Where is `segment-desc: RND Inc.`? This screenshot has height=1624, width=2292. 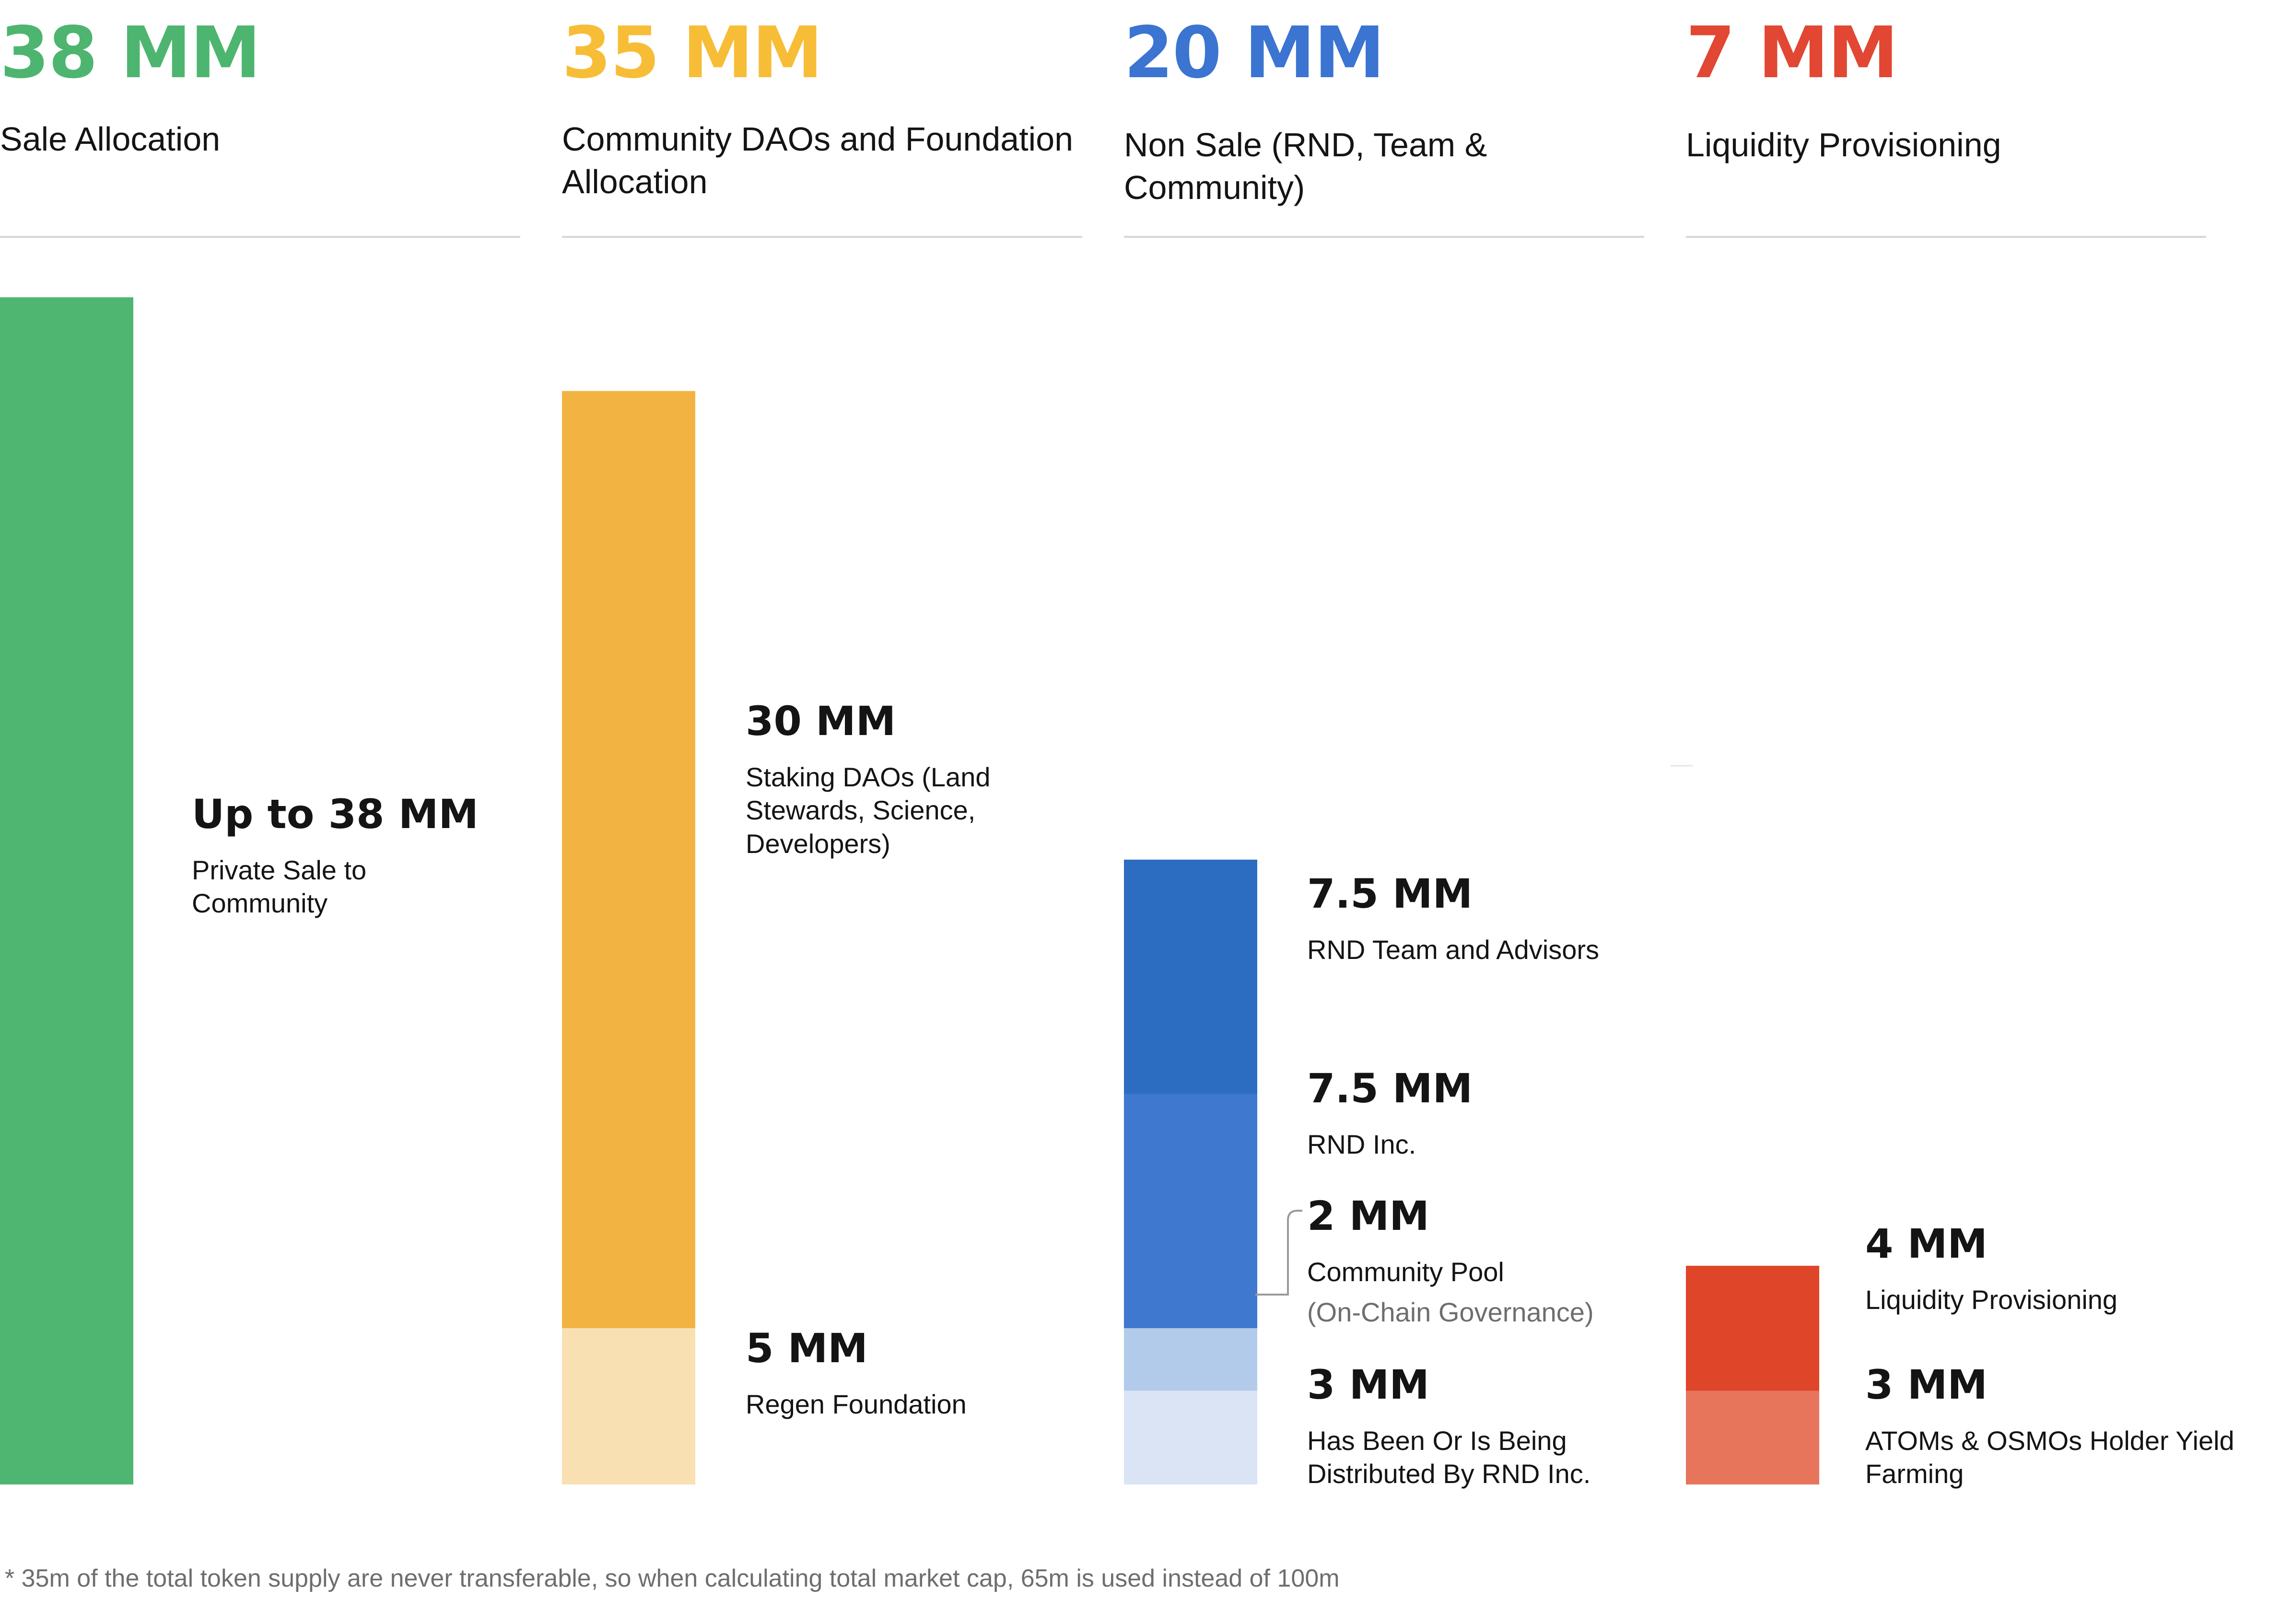 segment-desc: RND Inc. is located at coordinates (1361, 1144).